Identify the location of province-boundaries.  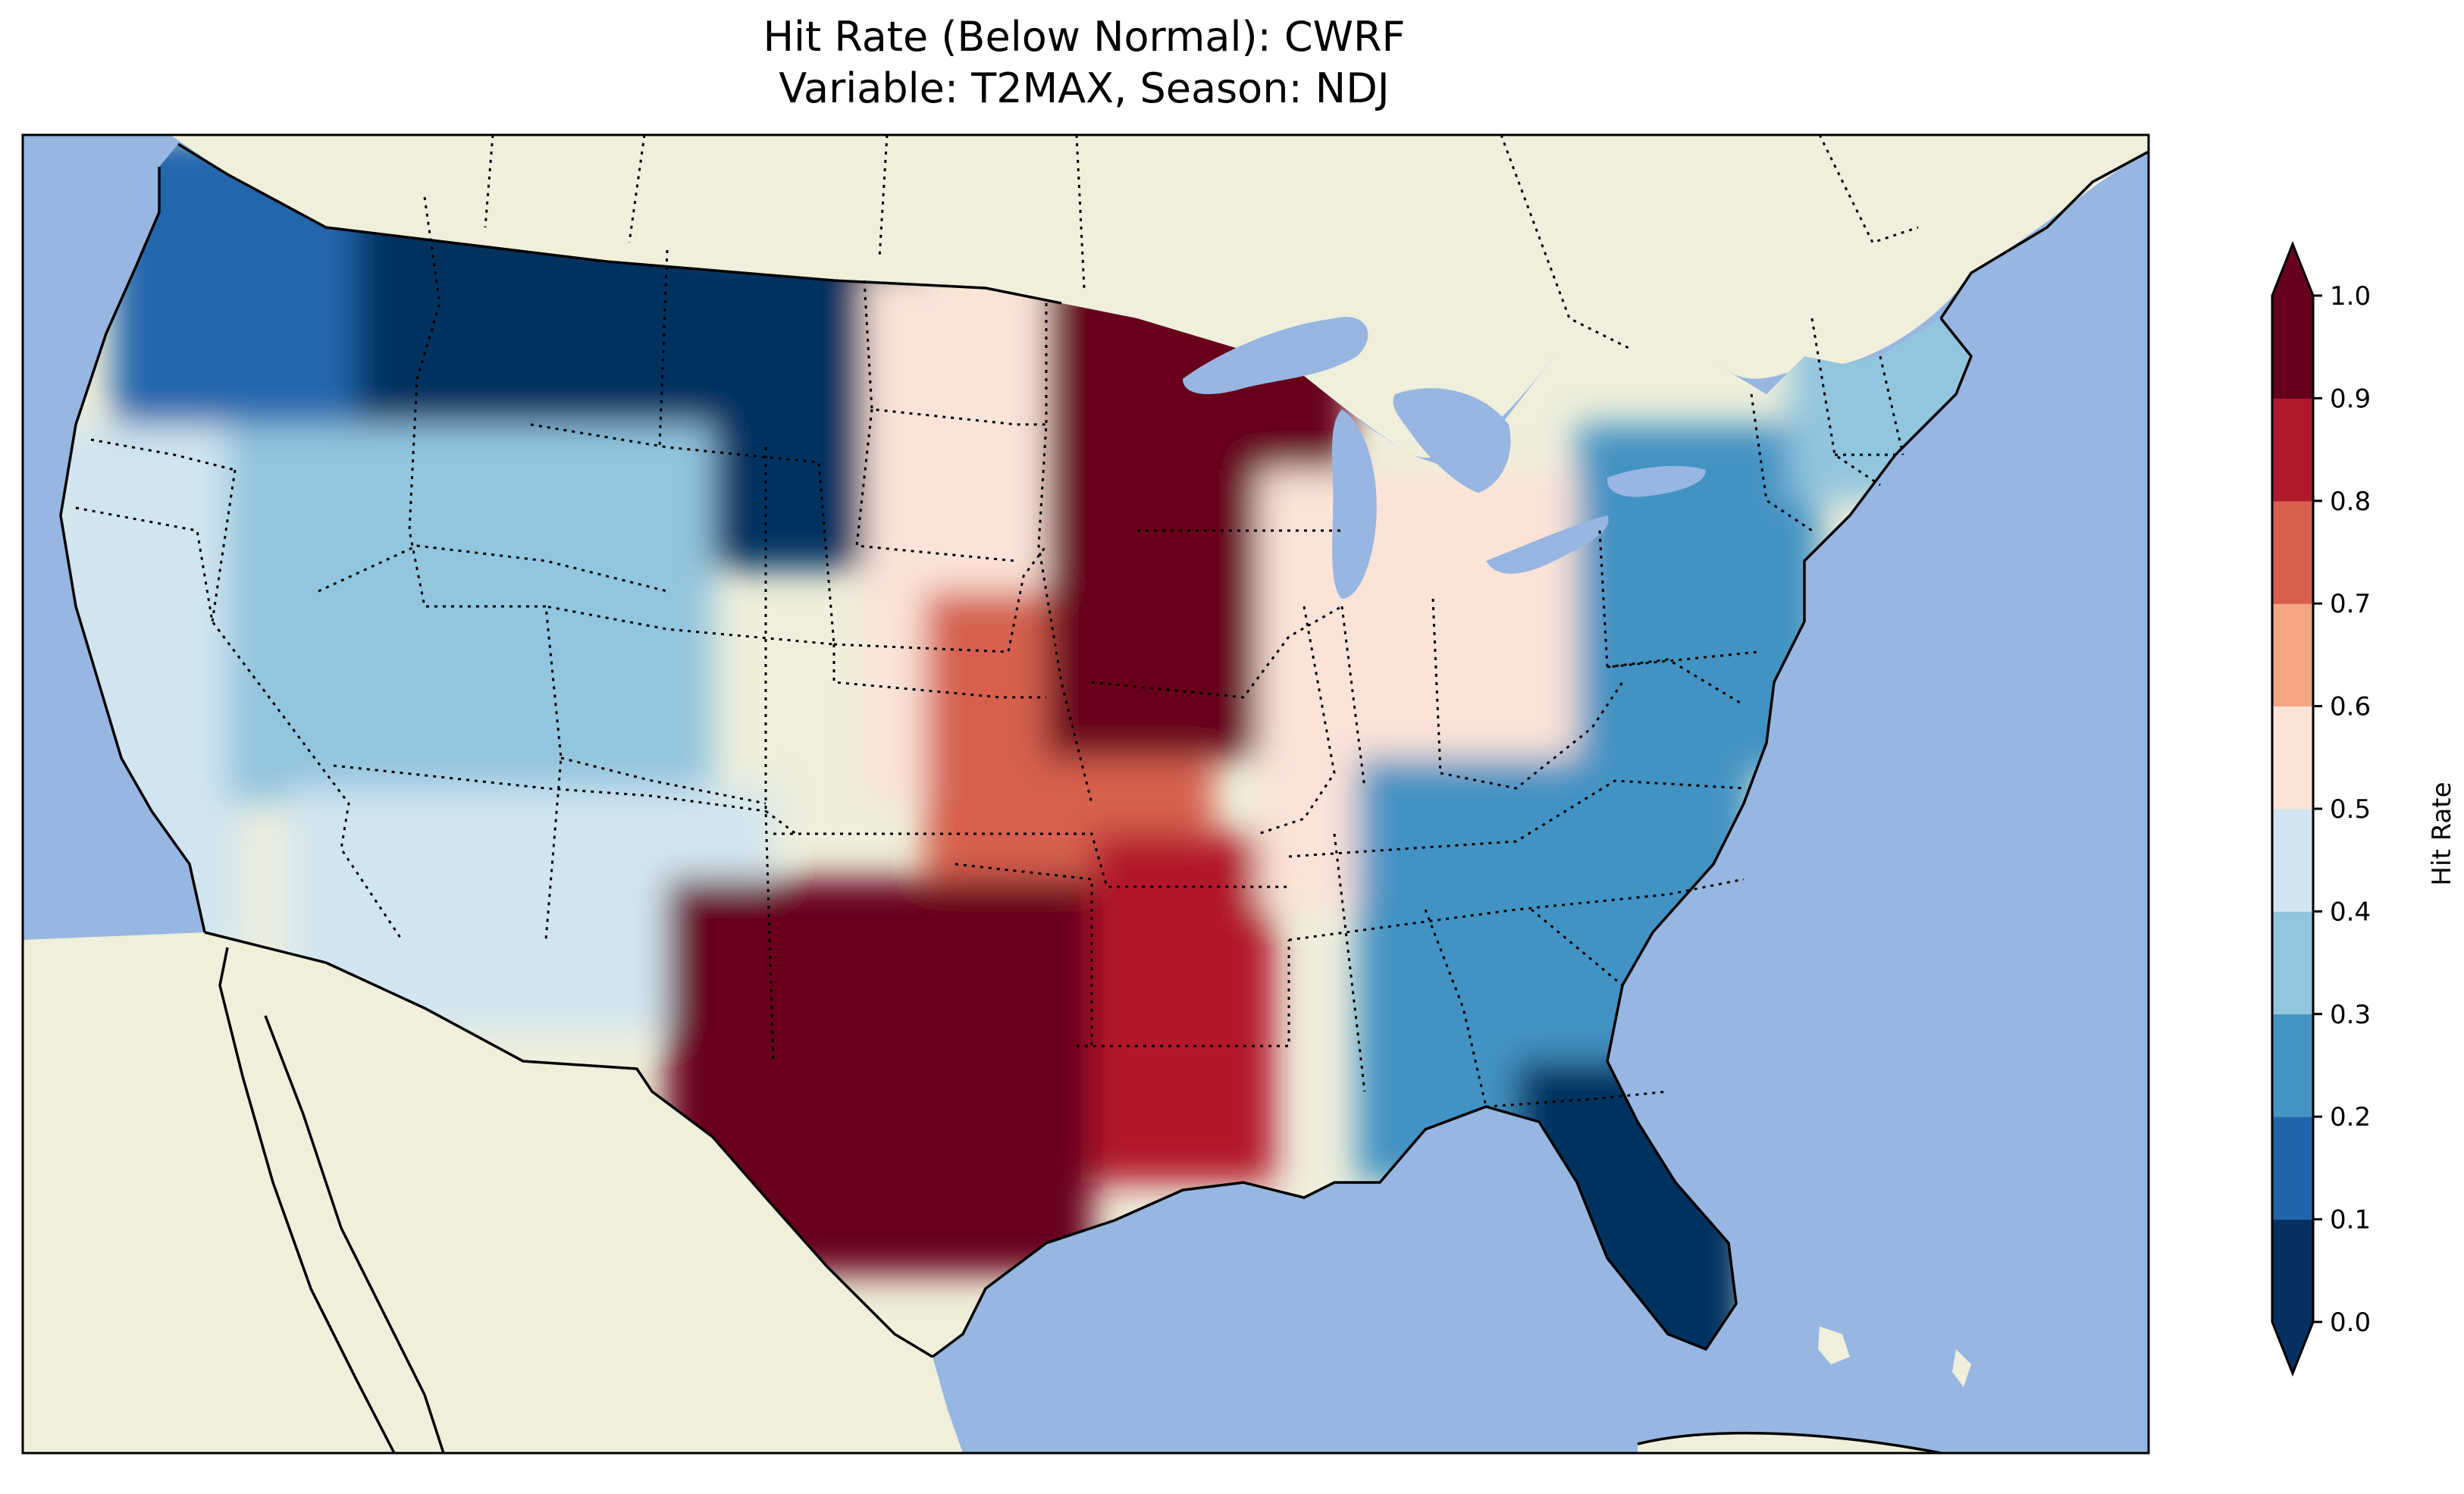
(1201, 242).